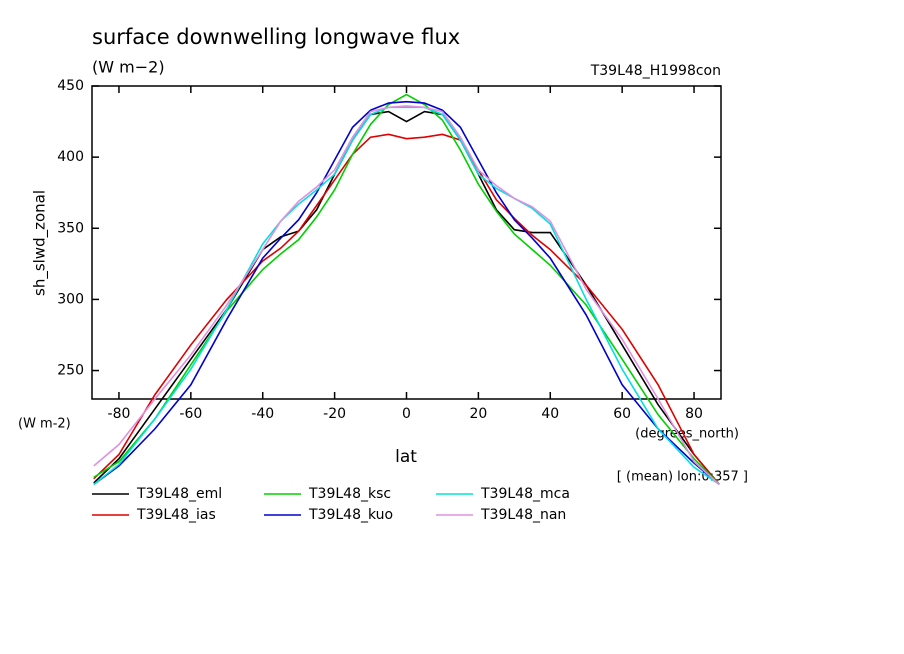 The height and width of the screenshot is (654, 904). I want to click on legend-label: T39L48_mca, so click(525, 494).